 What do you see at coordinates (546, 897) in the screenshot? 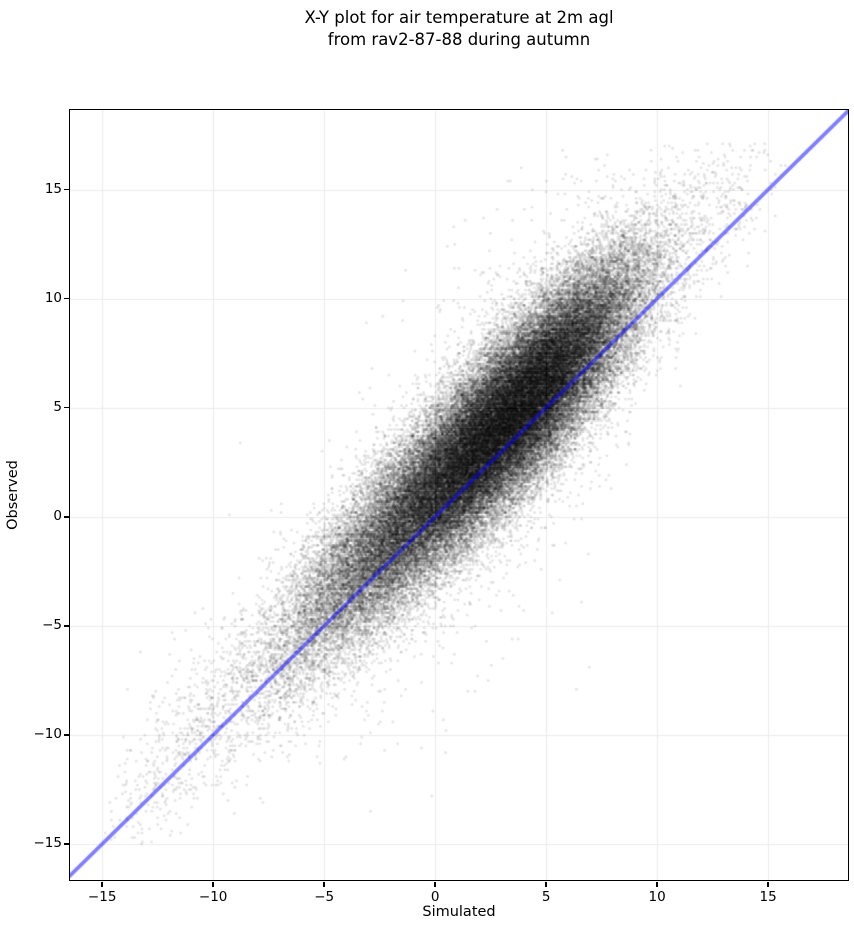
I see `x-tick-label: 5` at bounding box center [546, 897].